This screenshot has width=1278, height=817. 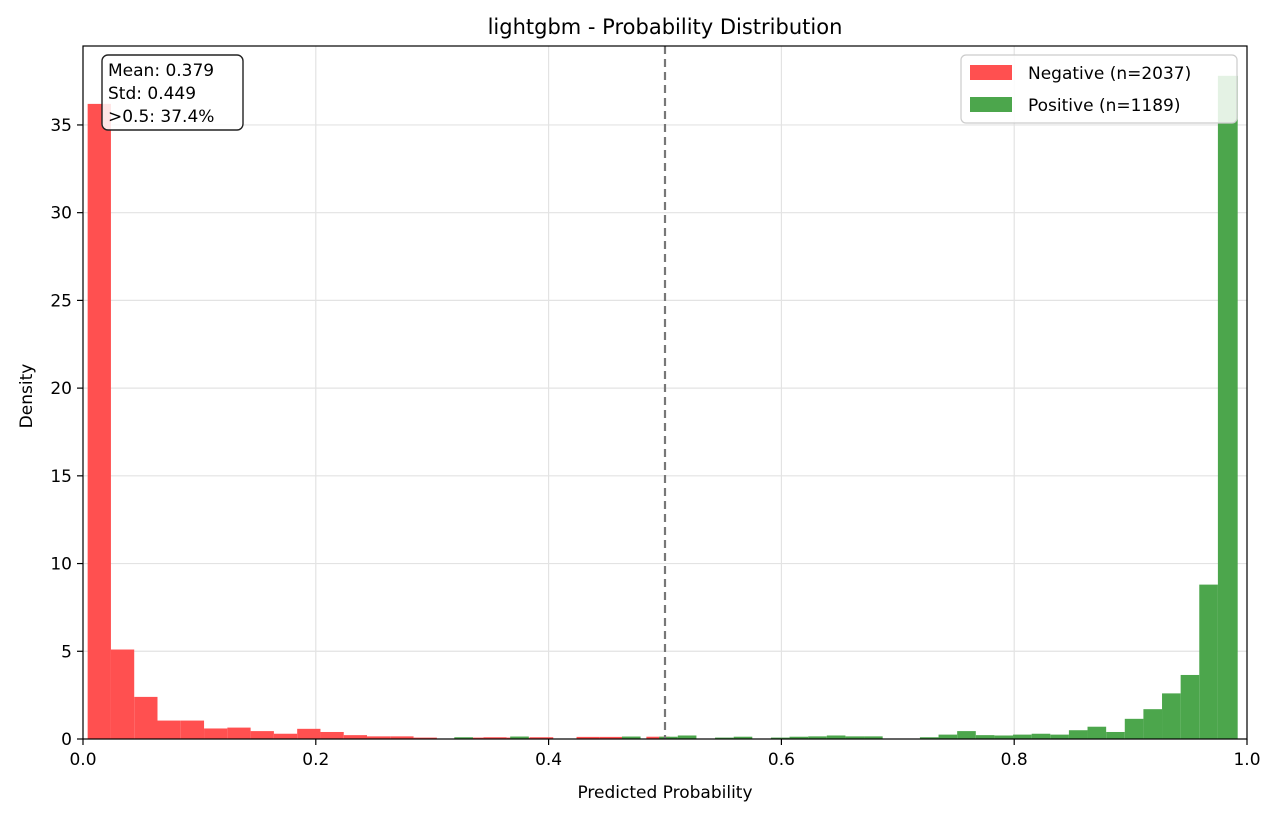 What do you see at coordinates (1246, 760) in the screenshot?
I see `x-tick-label: 1.0` at bounding box center [1246, 760].